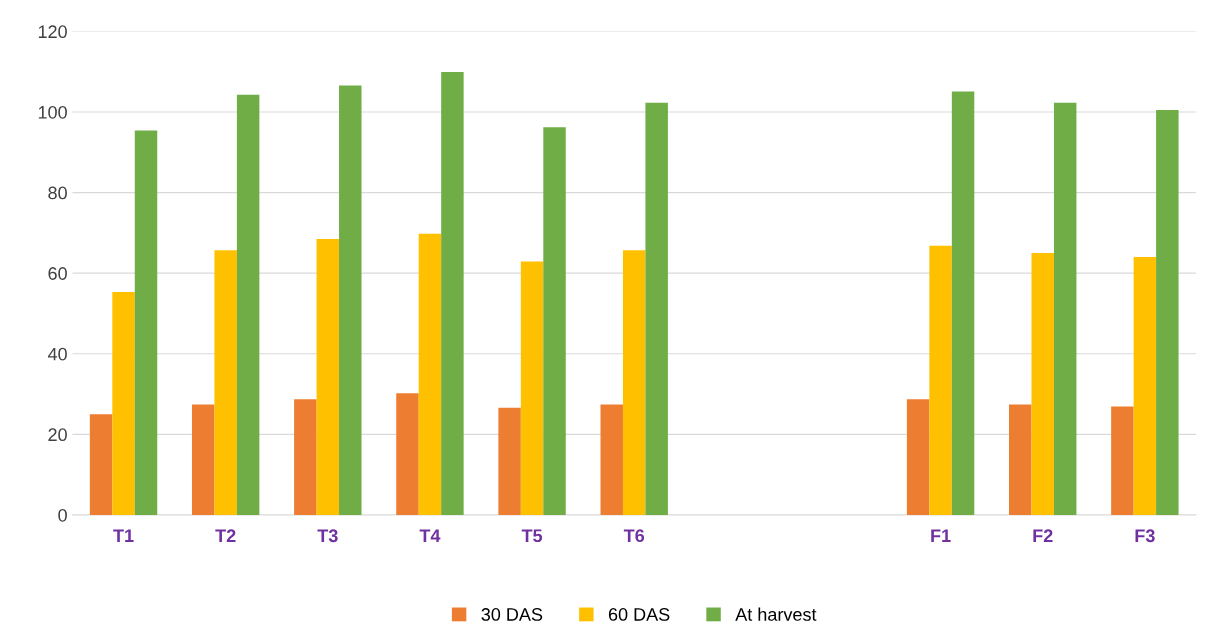 The width and height of the screenshot is (1208, 628). What do you see at coordinates (532, 536) in the screenshot?
I see `x-tick-label: T5` at bounding box center [532, 536].